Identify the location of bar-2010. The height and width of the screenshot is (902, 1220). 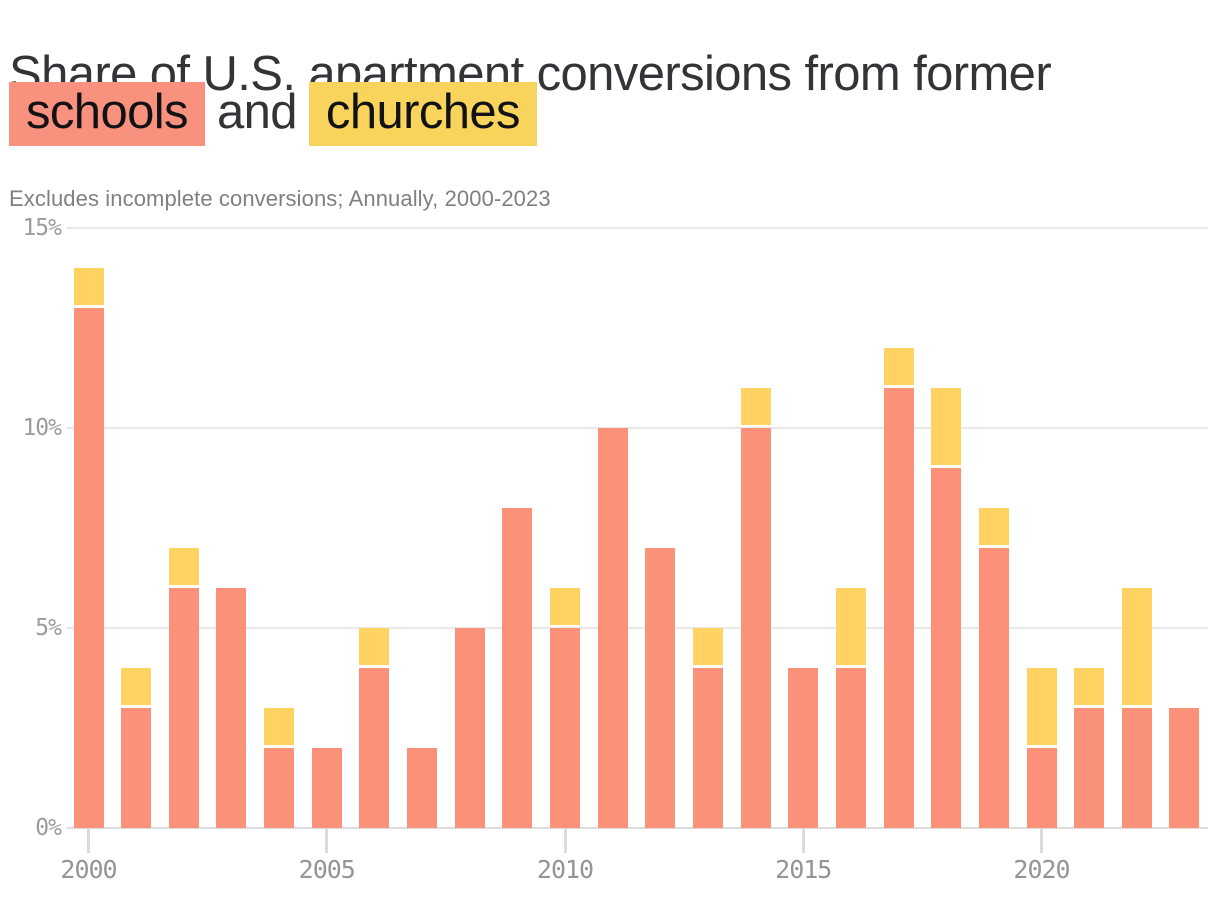
(565, 708).